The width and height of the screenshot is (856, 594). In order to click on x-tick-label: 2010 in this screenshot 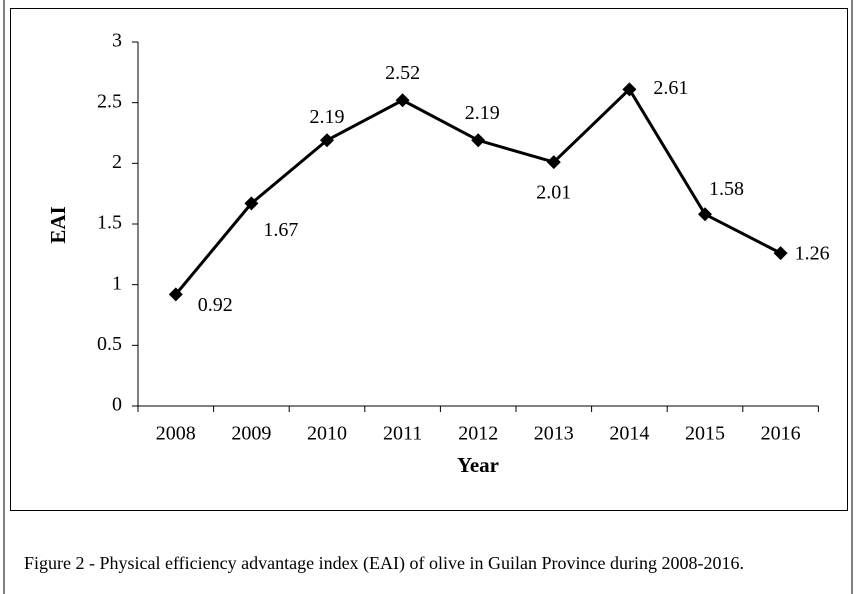, I will do `click(327, 434)`.